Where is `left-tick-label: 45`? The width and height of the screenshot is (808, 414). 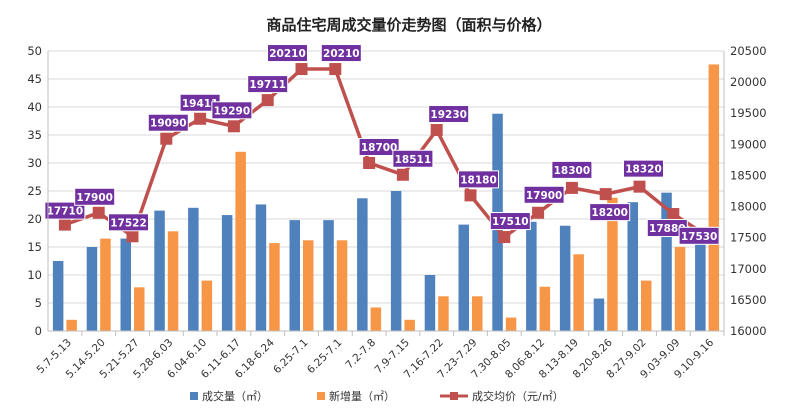 left-tick-label: 45 is located at coordinates (34, 79).